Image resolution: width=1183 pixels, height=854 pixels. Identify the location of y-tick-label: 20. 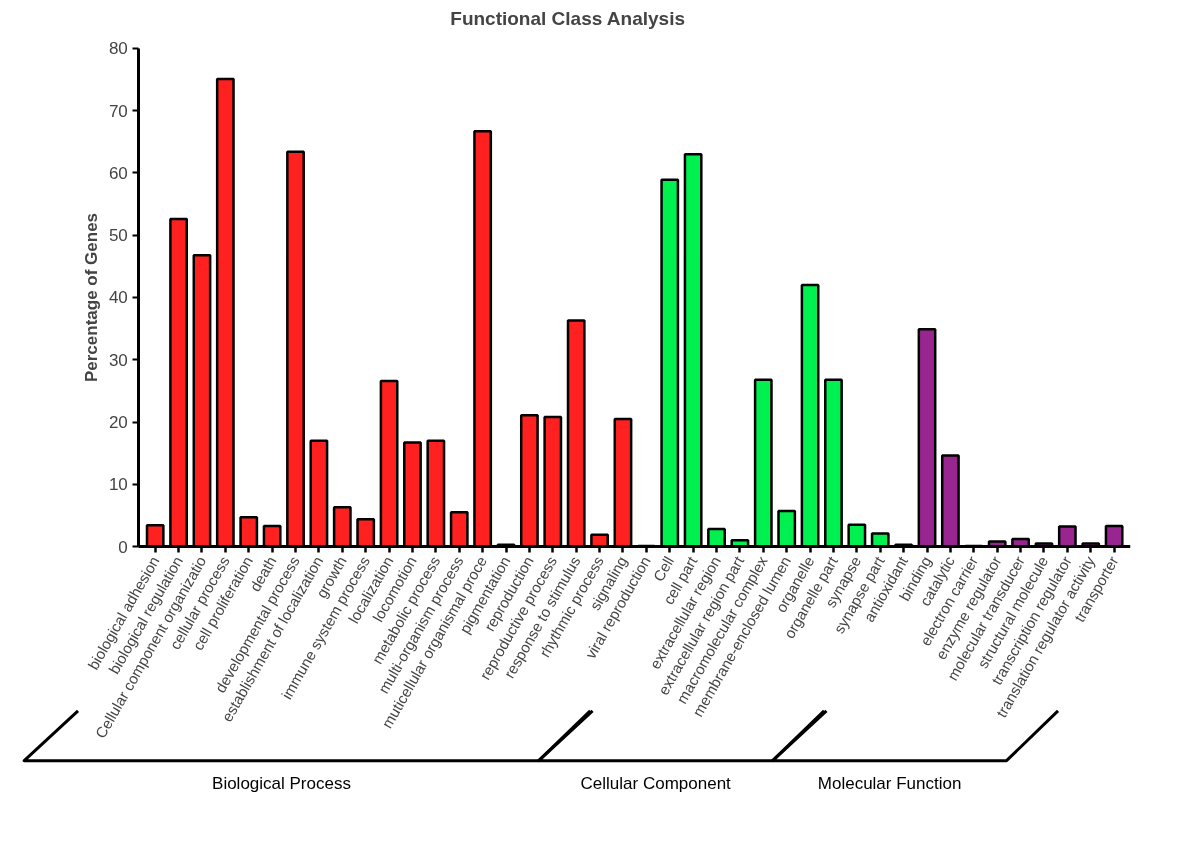
(118, 422).